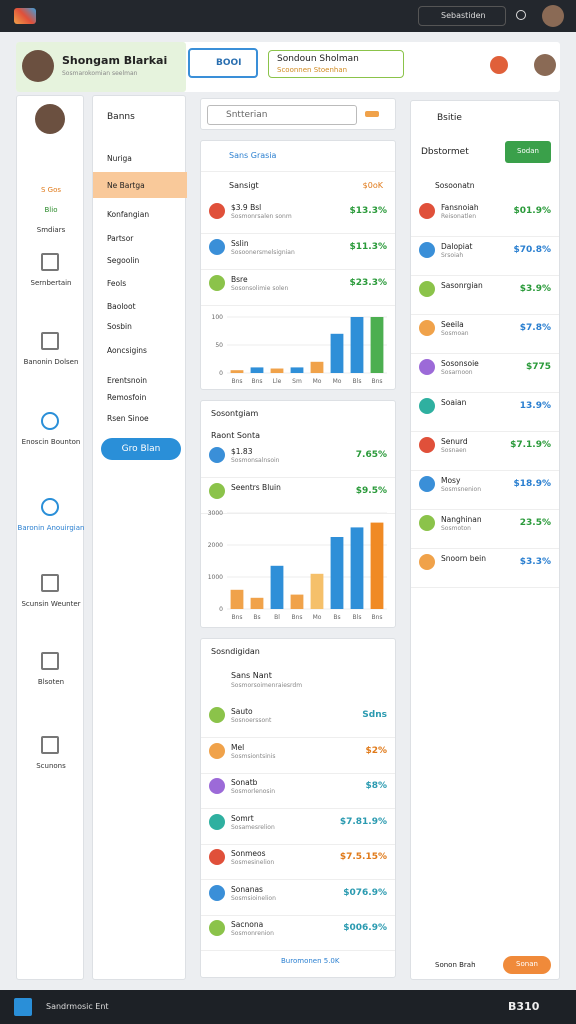  Describe the element at coordinates (121, 306) in the screenshot. I see `menu-item: Baoloot` at that location.